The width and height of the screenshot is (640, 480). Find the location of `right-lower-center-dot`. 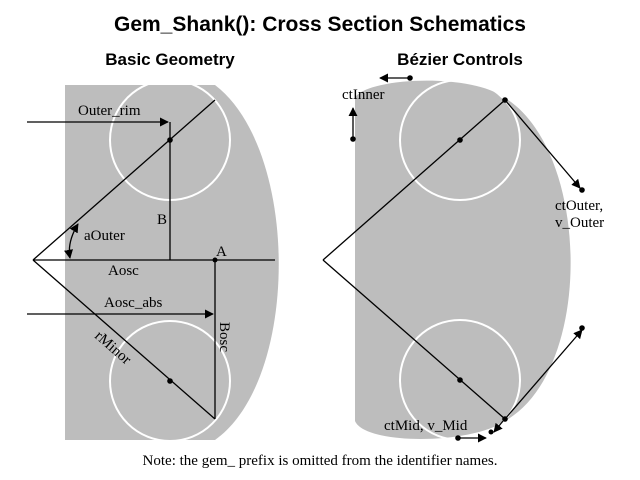

right-lower-center-dot is located at coordinates (460, 380).